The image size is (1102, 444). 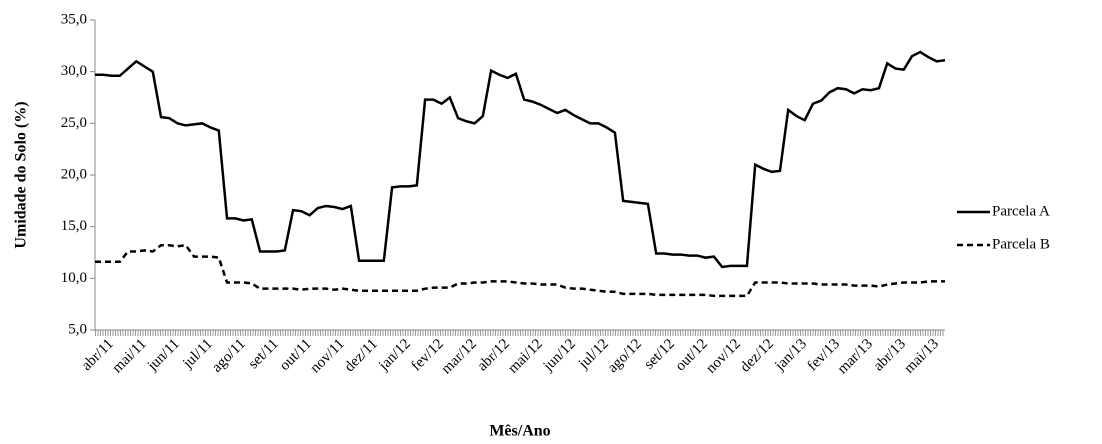 I want to click on x-tick-label: dez/12, so click(x=757, y=356).